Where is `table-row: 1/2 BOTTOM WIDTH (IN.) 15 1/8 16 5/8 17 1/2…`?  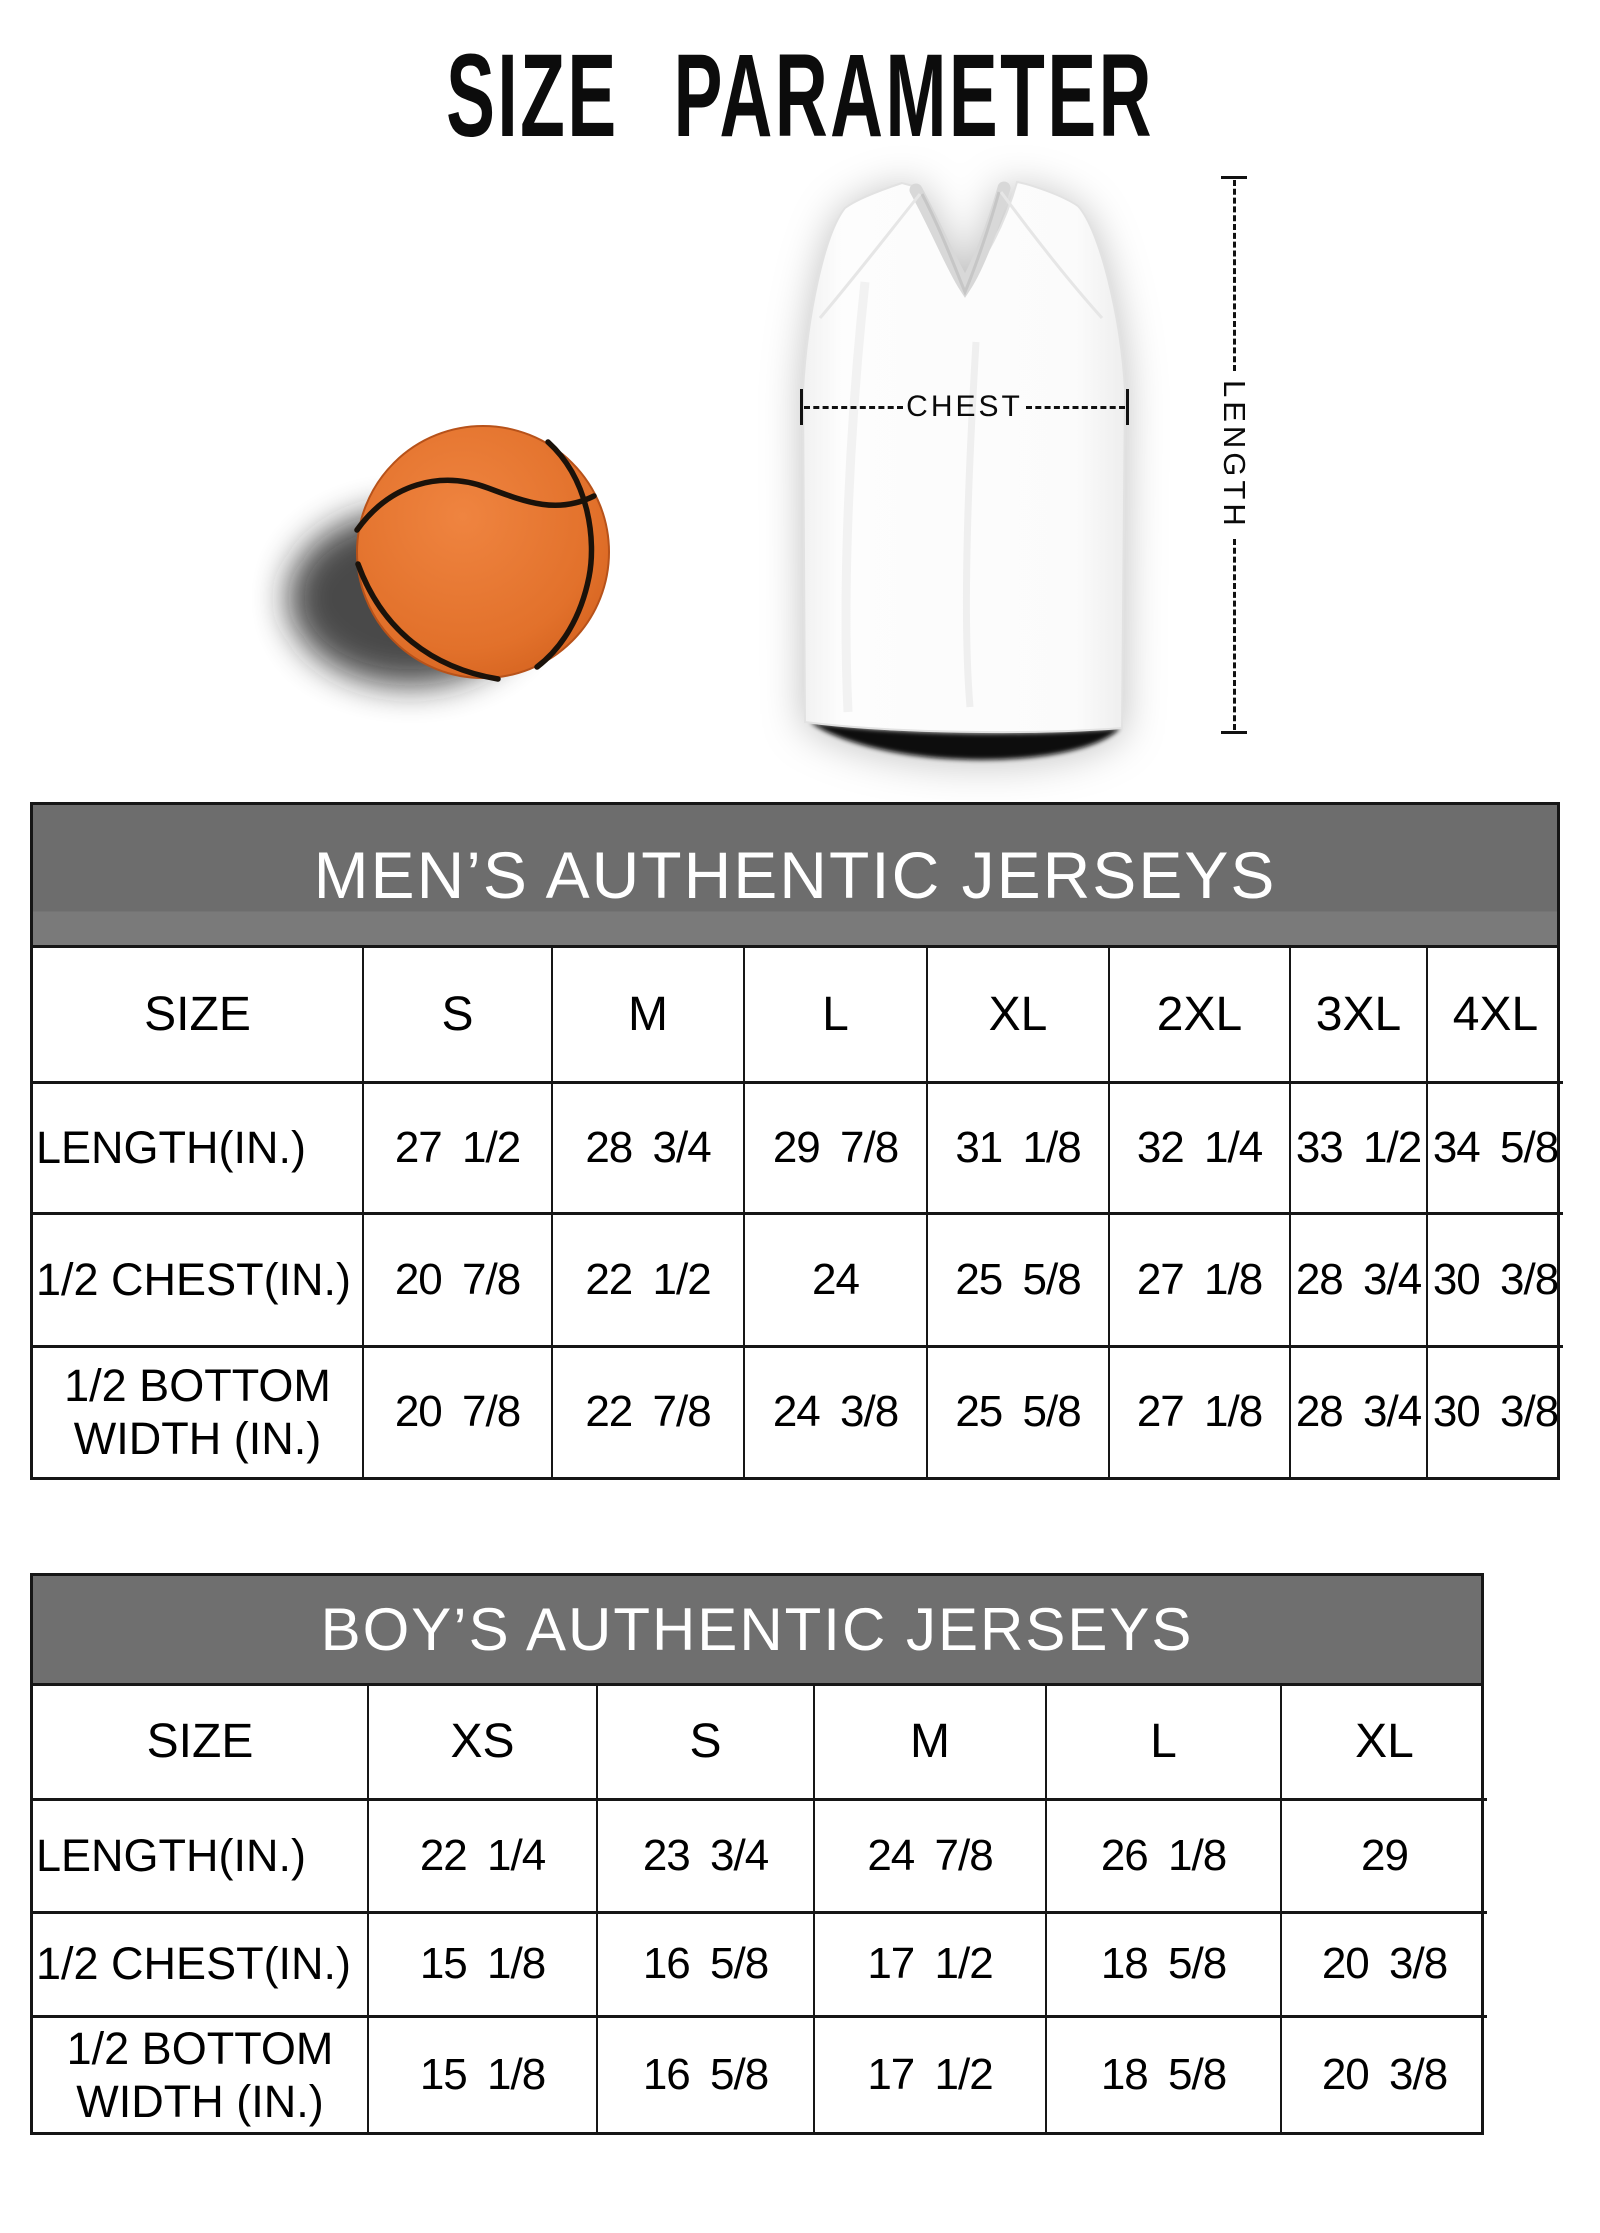 table-row: 1/2 BOTTOM WIDTH (IN.) 15 1/8 16 5/8 17 1/2… is located at coordinates (760, 2073).